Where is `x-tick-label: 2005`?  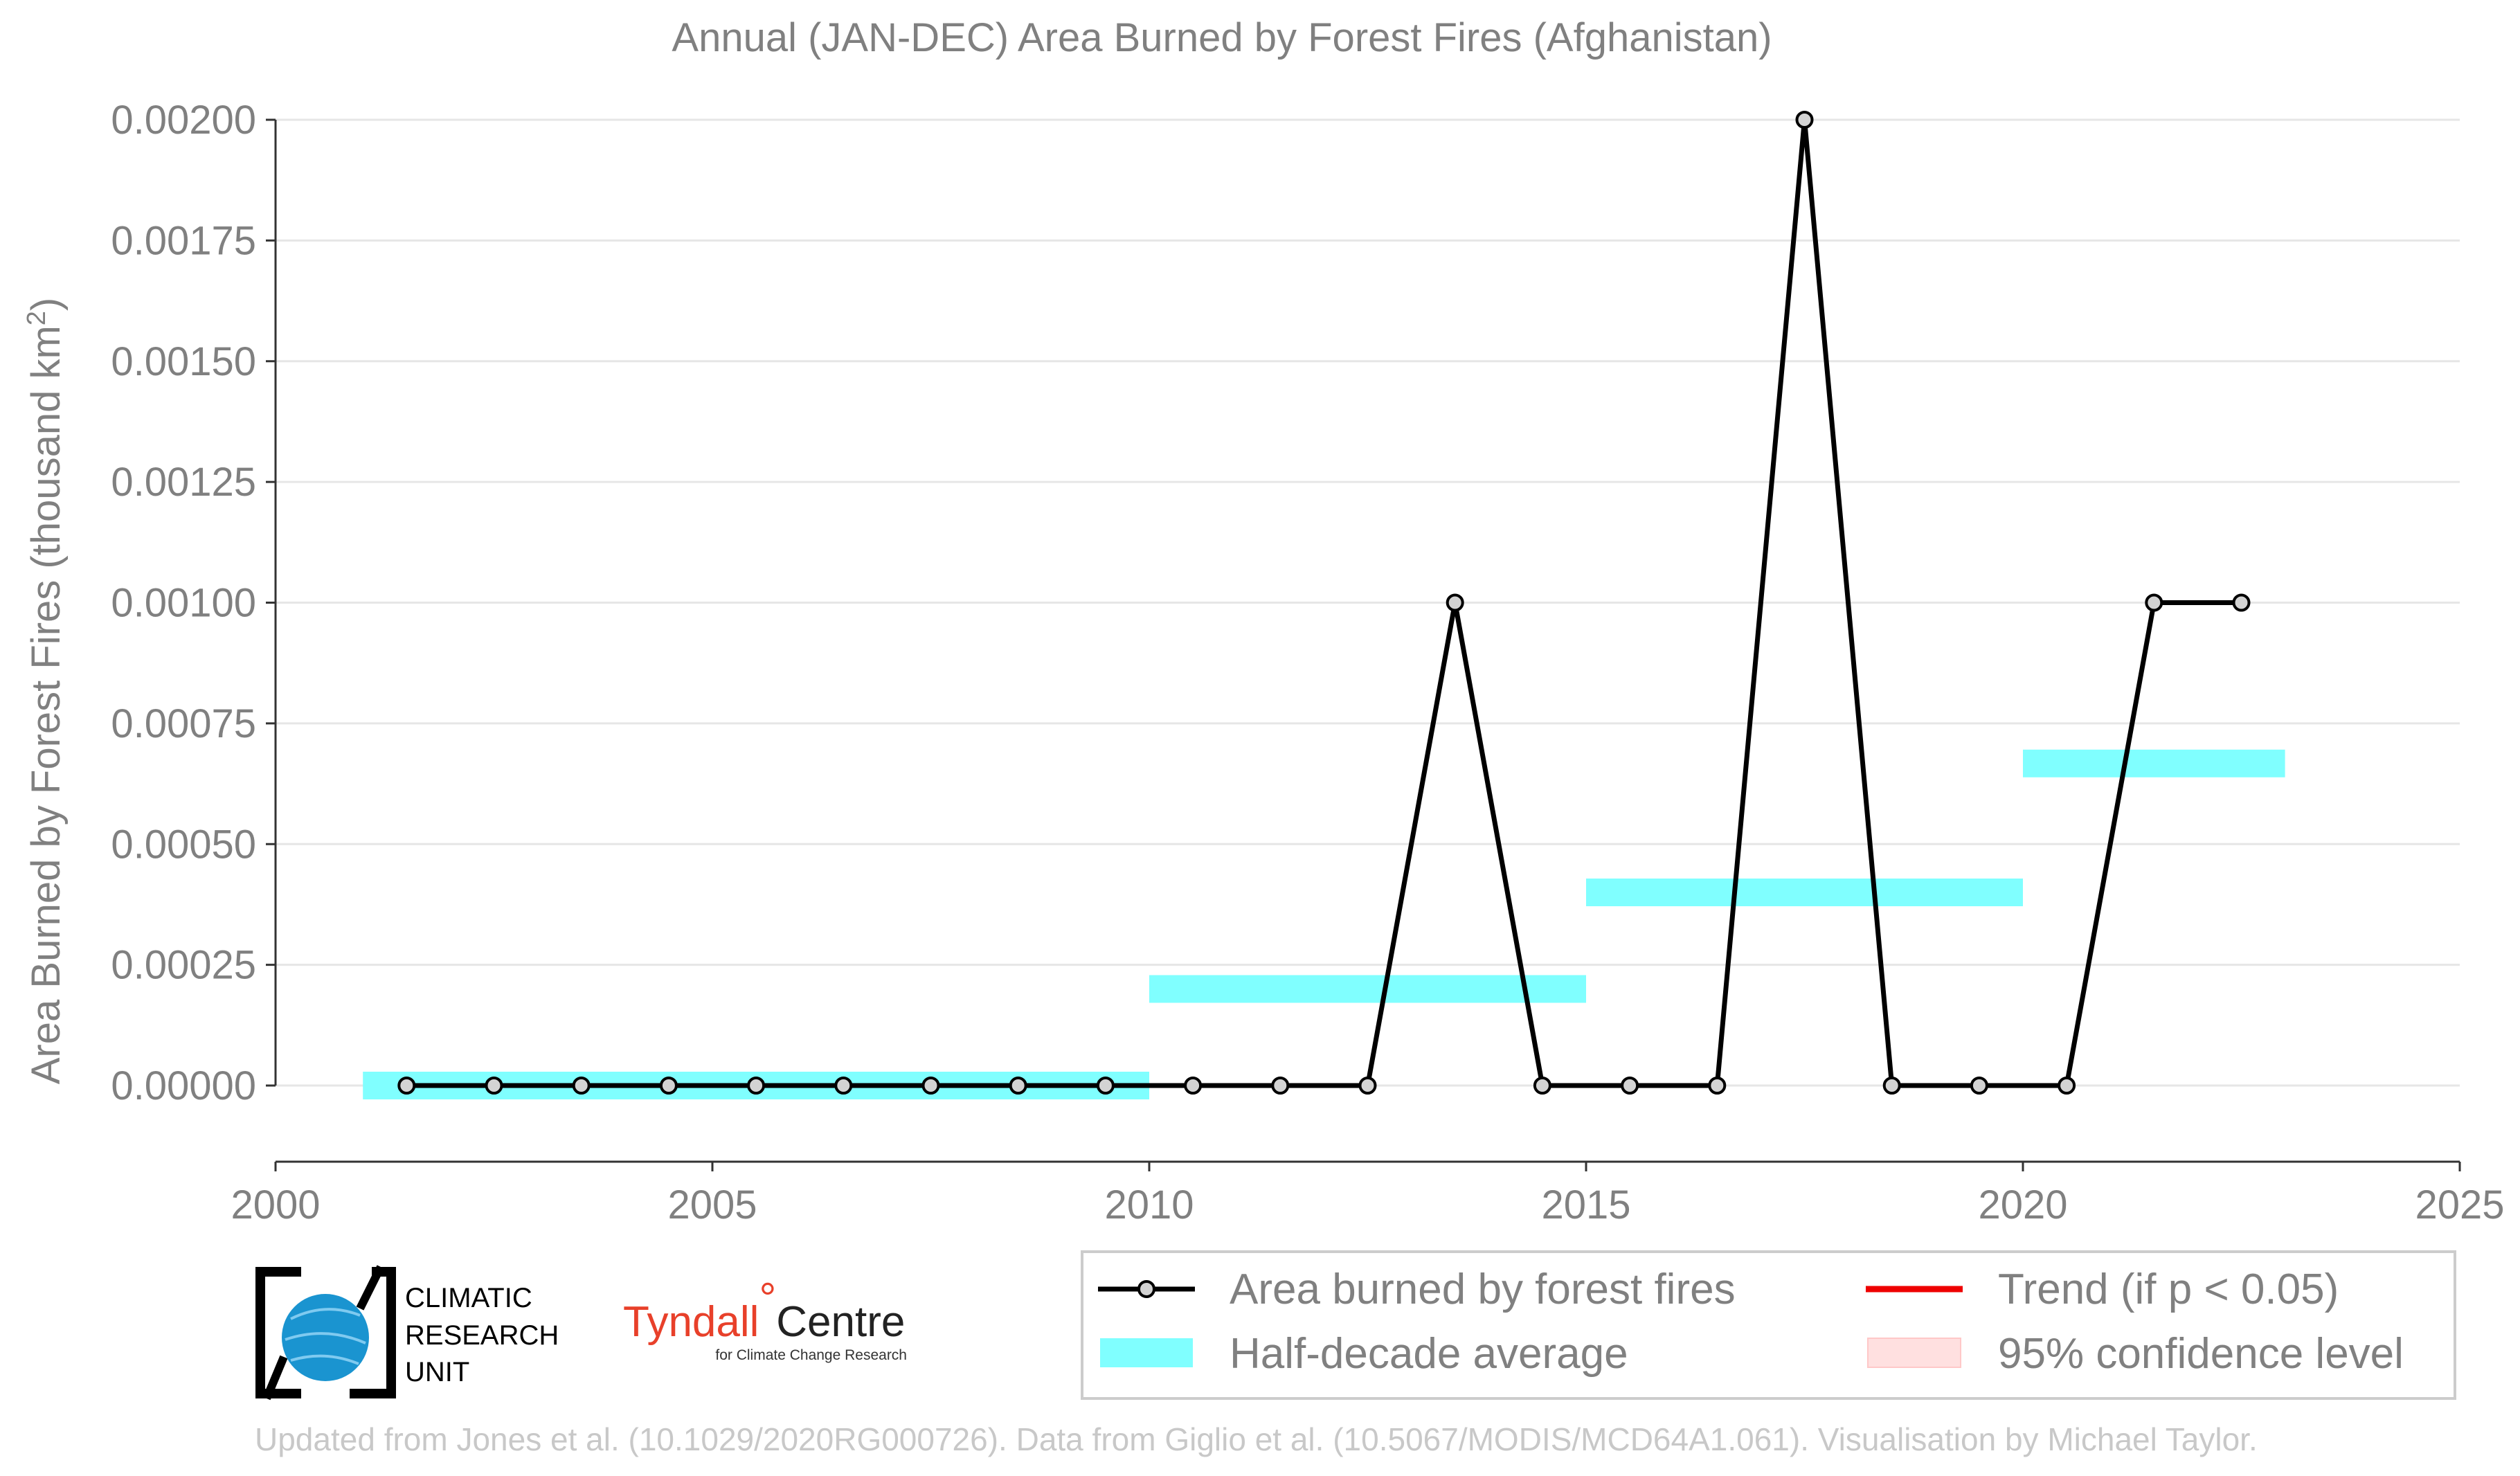 x-tick-label: 2005 is located at coordinates (712, 1204).